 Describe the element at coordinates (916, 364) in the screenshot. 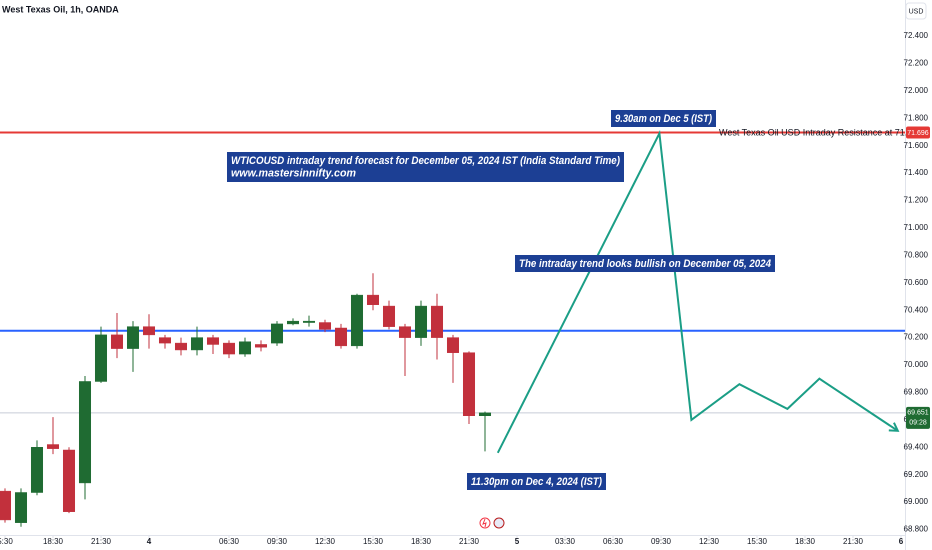

I see `y-tick-label: 70.000` at that location.